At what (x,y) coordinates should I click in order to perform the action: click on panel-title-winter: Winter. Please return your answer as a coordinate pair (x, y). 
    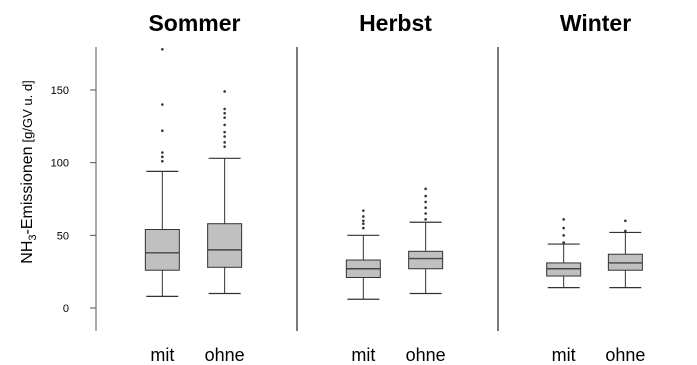
    Looking at the image, I should click on (595, 23).